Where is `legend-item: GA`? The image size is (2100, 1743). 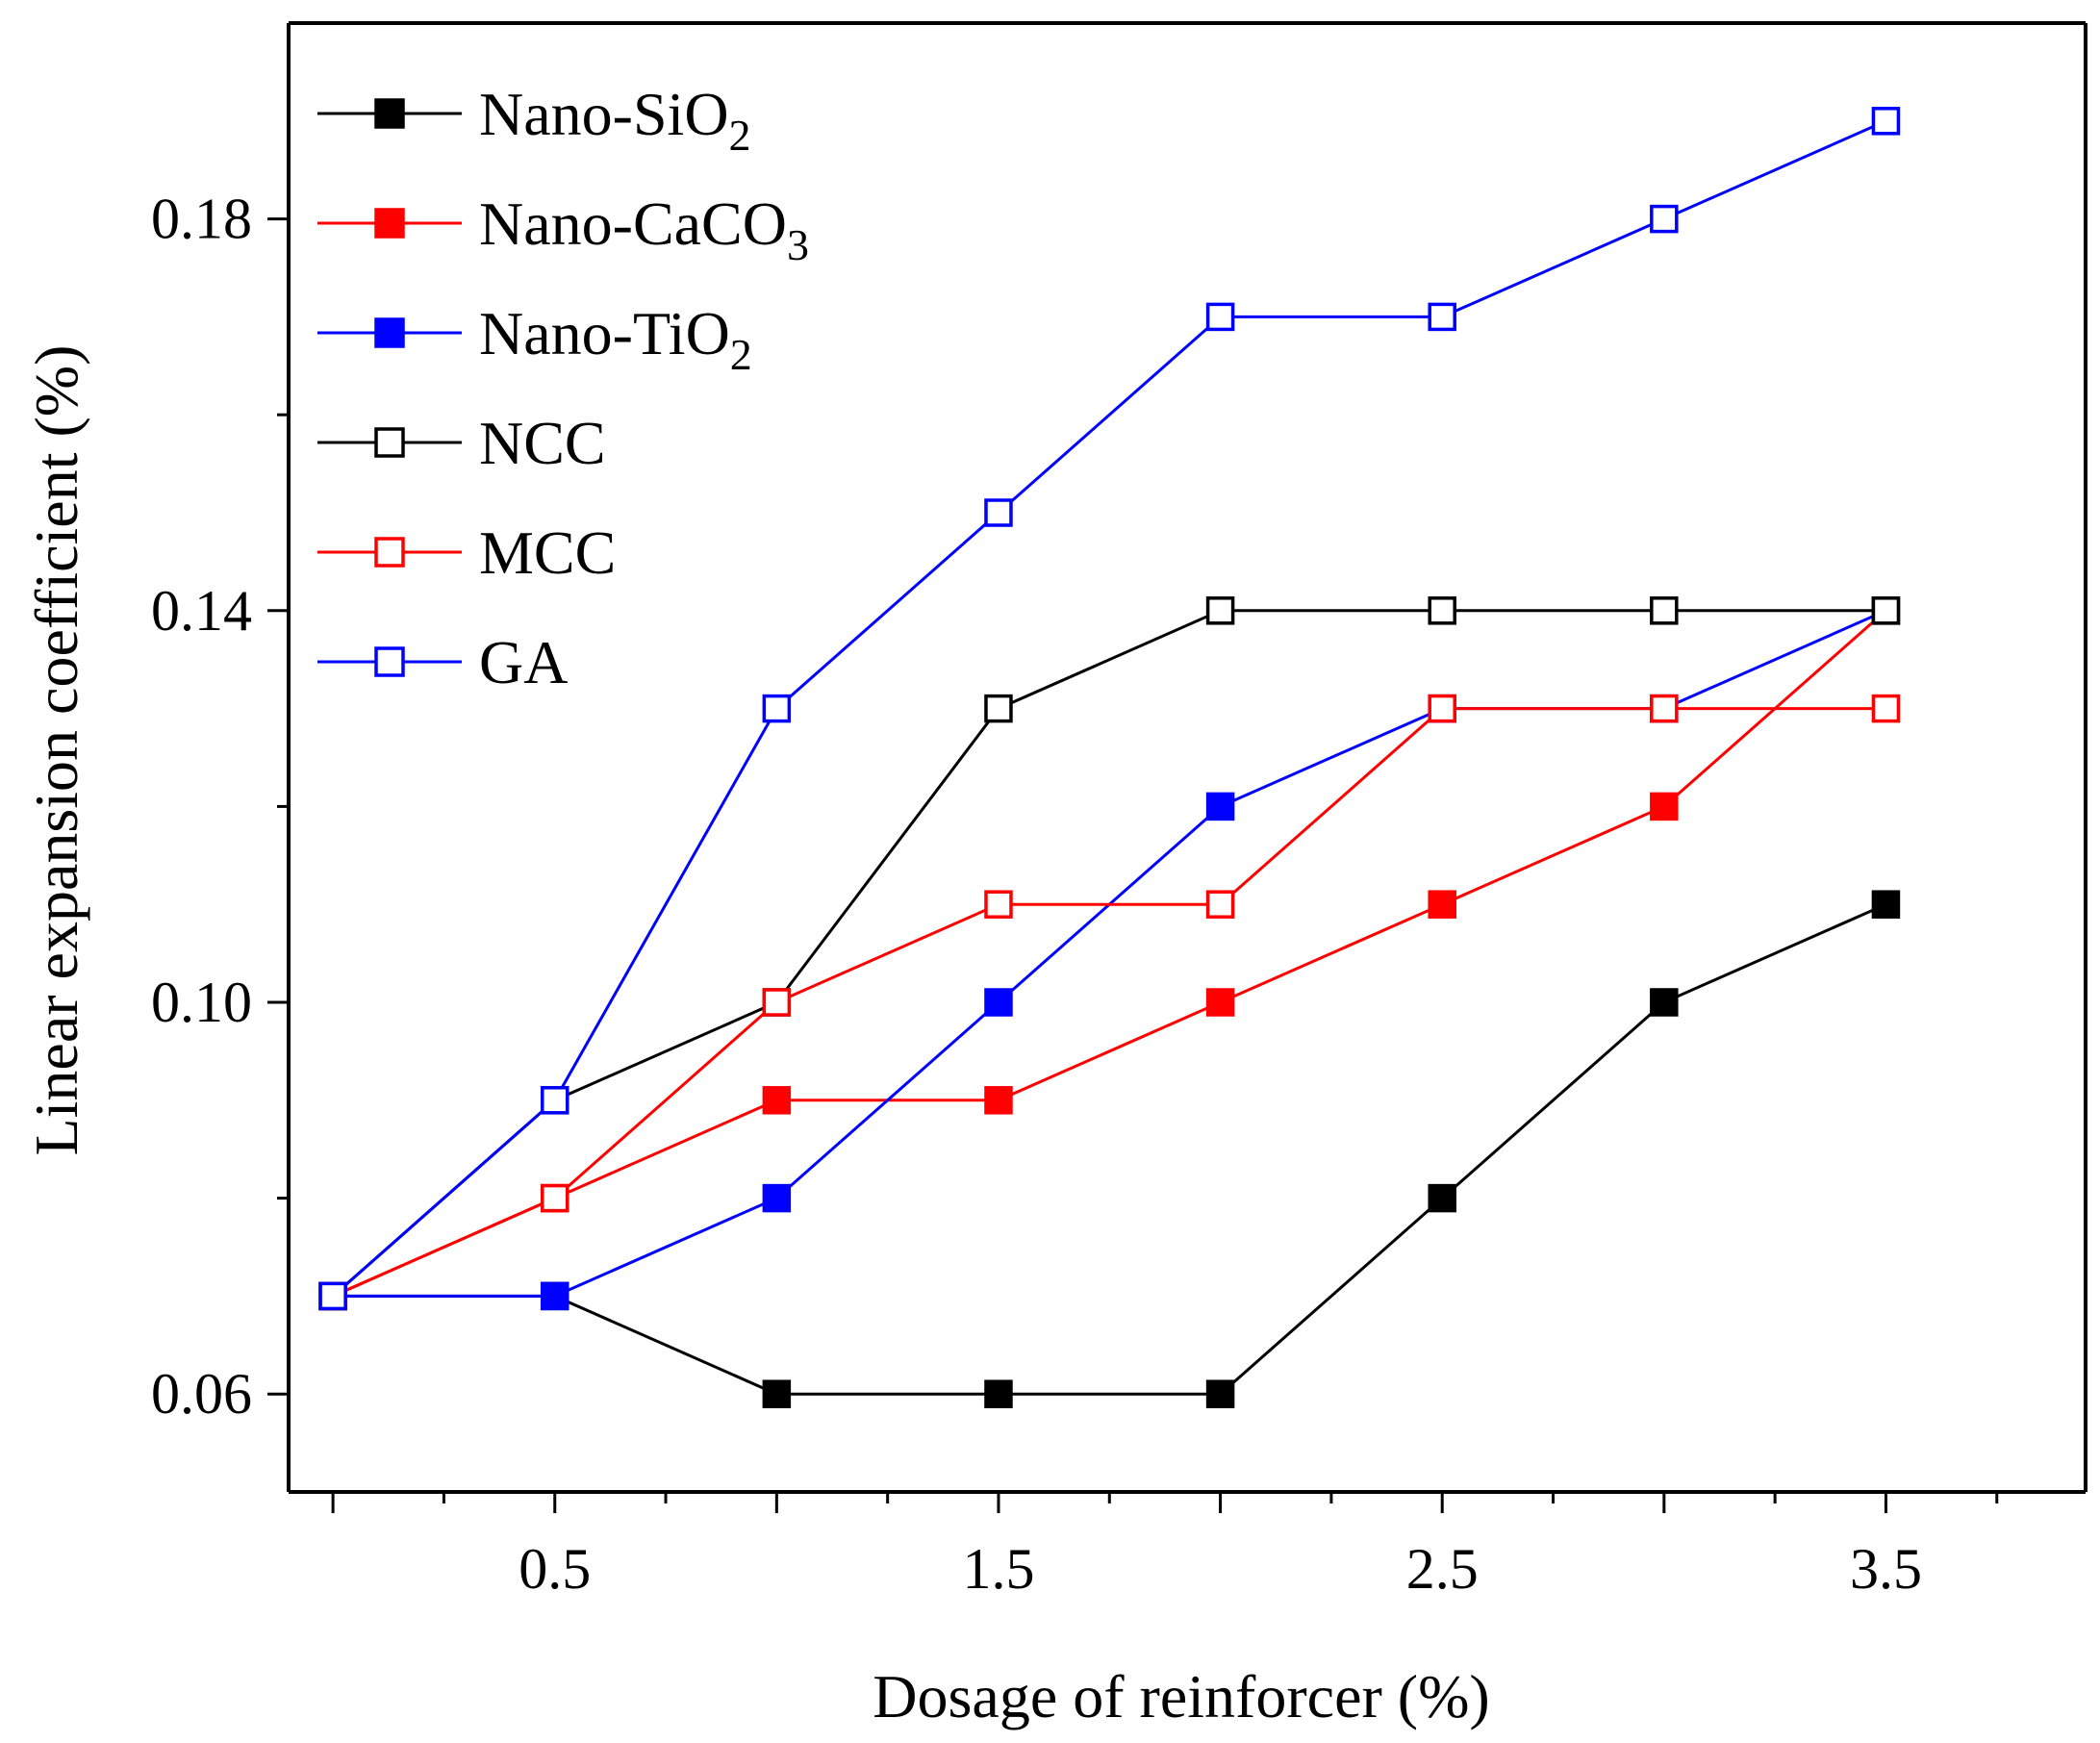
legend-item: GA is located at coordinates (442, 662).